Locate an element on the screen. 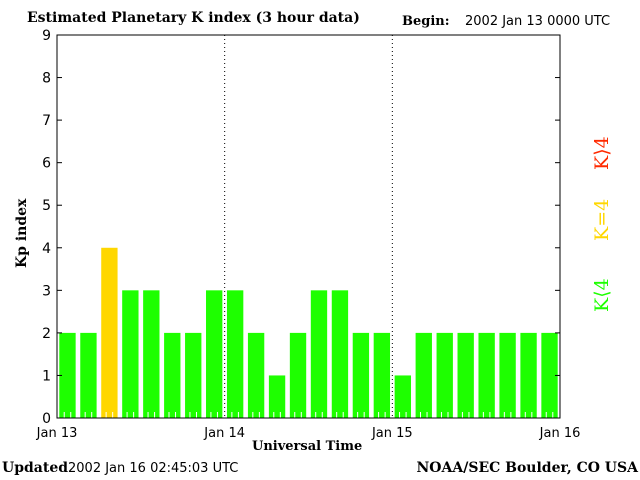 The height and width of the screenshot is (480, 640). y-tick-label: 9 is located at coordinates (46, 36).